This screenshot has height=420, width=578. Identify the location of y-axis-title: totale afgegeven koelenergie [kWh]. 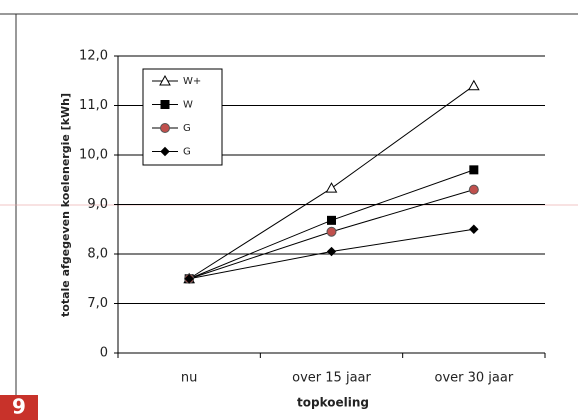
(65, 205).